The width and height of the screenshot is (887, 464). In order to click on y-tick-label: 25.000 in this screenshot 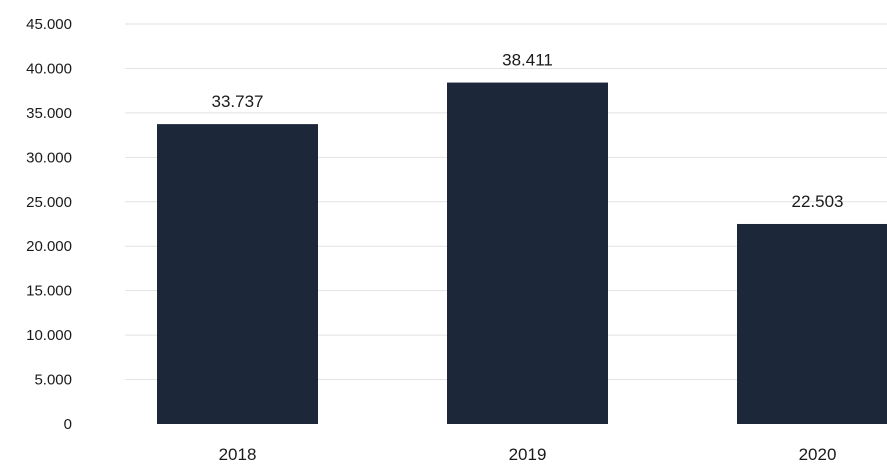, I will do `click(49, 202)`.